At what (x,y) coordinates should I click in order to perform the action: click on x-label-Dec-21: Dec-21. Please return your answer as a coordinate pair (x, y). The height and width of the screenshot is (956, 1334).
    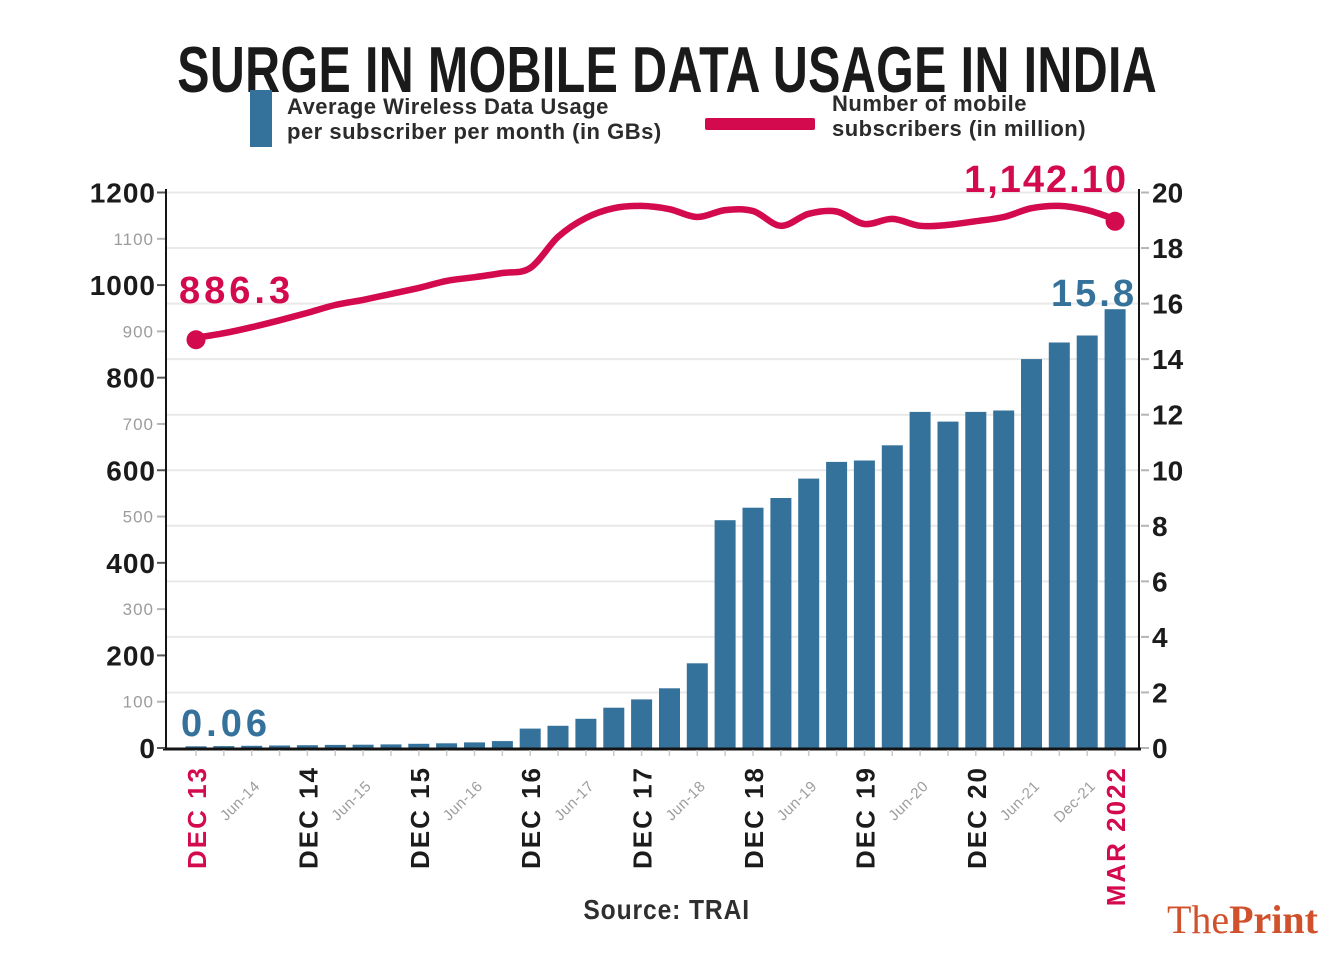
    Looking at the image, I should click on (1075, 802).